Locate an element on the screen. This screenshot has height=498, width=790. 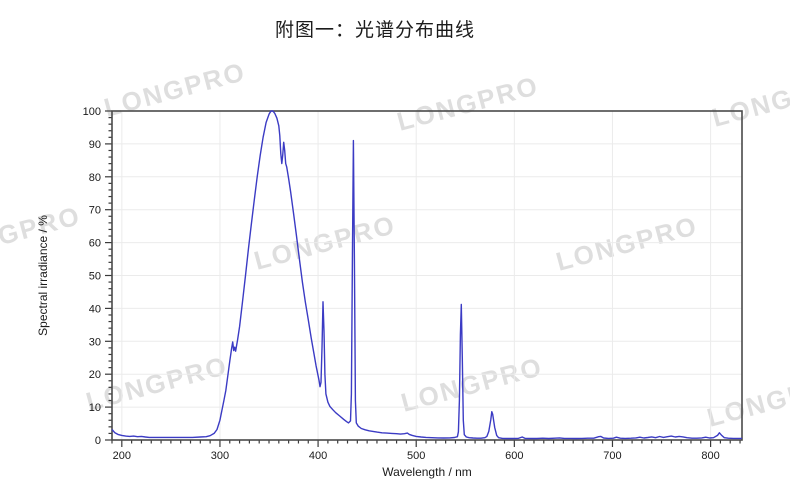
y-tick-label: 30 is located at coordinates (95, 342).